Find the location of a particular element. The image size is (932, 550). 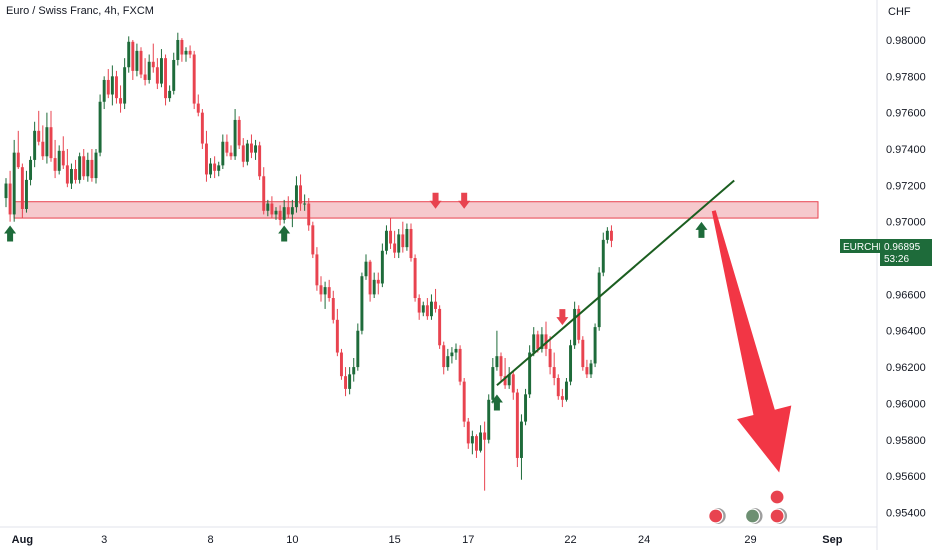

event-flags-layer is located at coordinates (748, 506).